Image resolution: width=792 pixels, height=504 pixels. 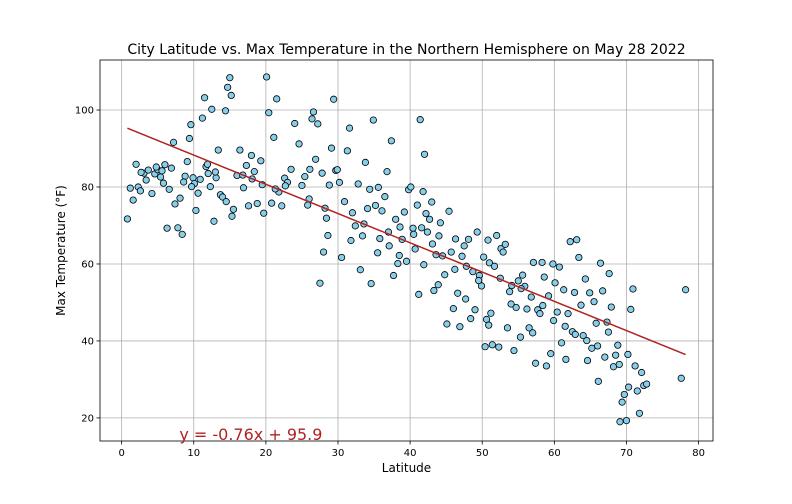 I want to click on x-tick-label: 0, so click(x=121, y=453).